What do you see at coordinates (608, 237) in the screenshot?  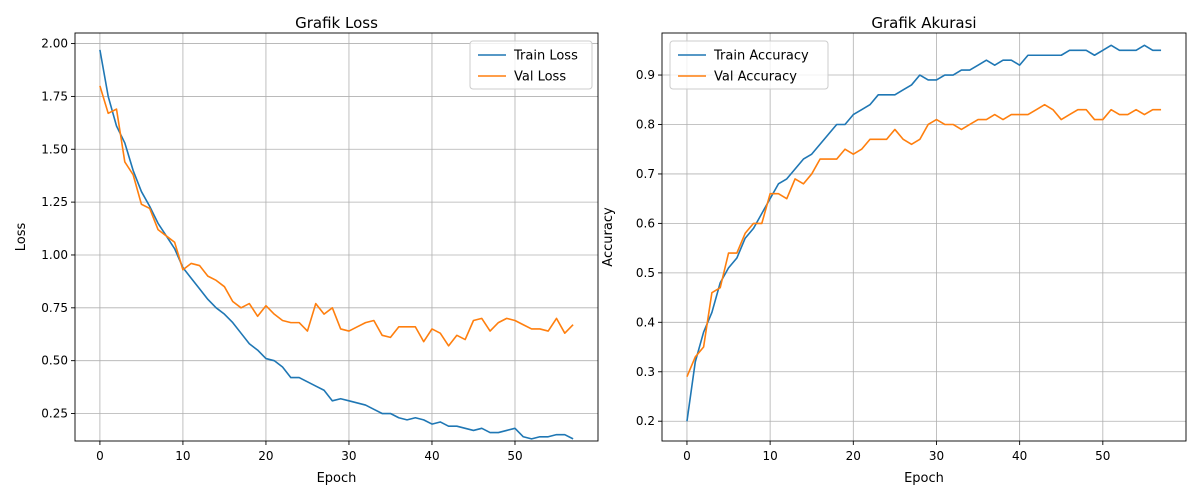 I see `chart-1-y-axis-label: Accuracy` at bounding box center [608, 237].